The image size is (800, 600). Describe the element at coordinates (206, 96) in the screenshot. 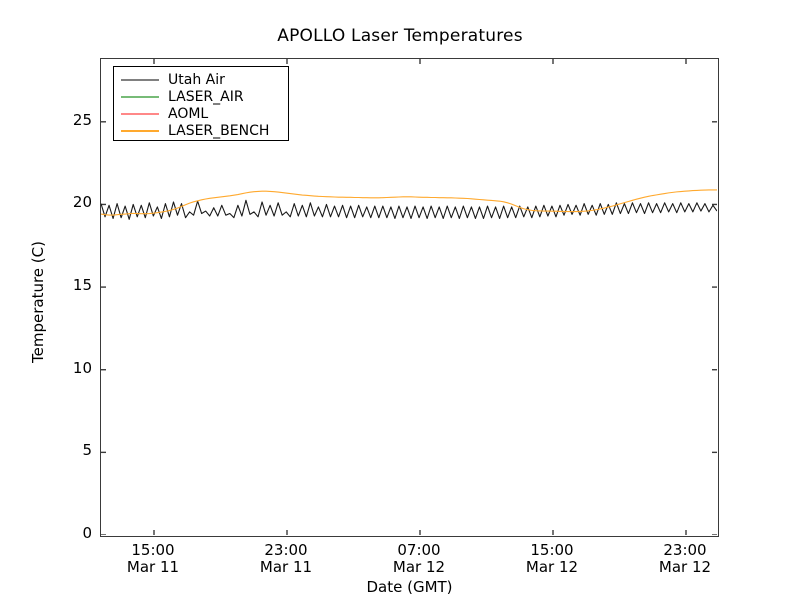

I see `legend-label: LASER_AIR` at that location.